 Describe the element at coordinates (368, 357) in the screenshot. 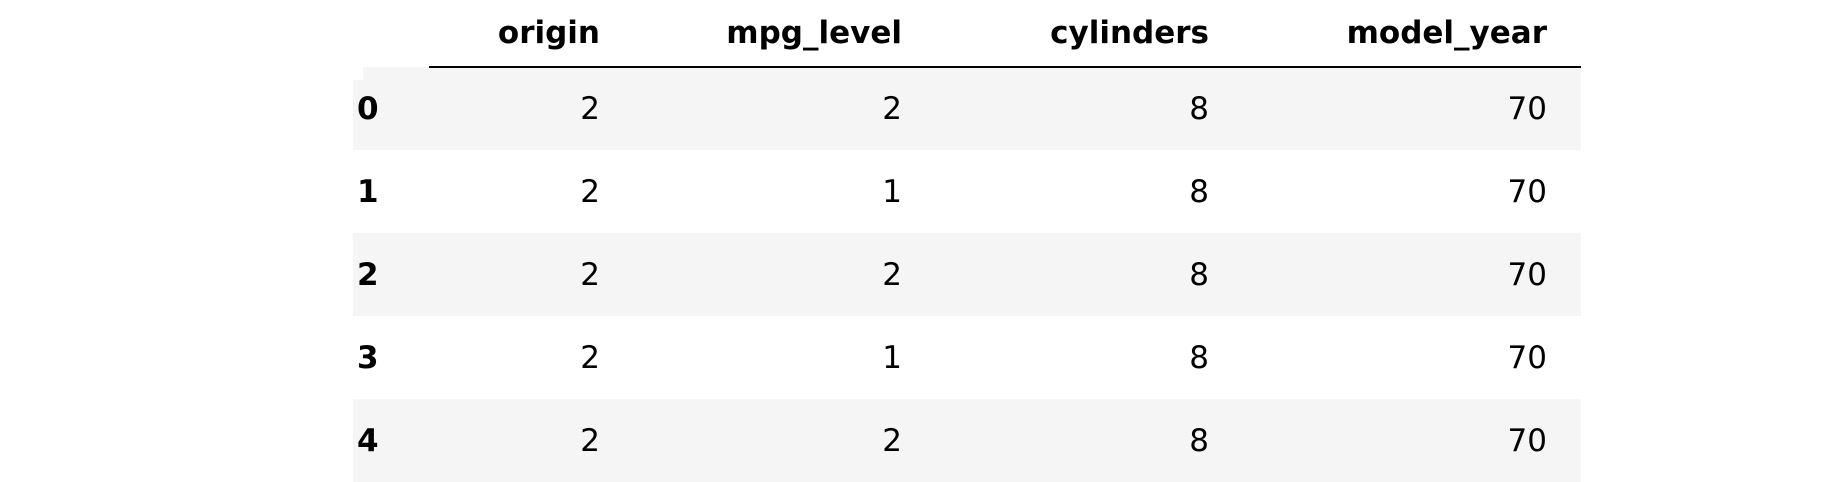

I see `row-index: 3` at that location.